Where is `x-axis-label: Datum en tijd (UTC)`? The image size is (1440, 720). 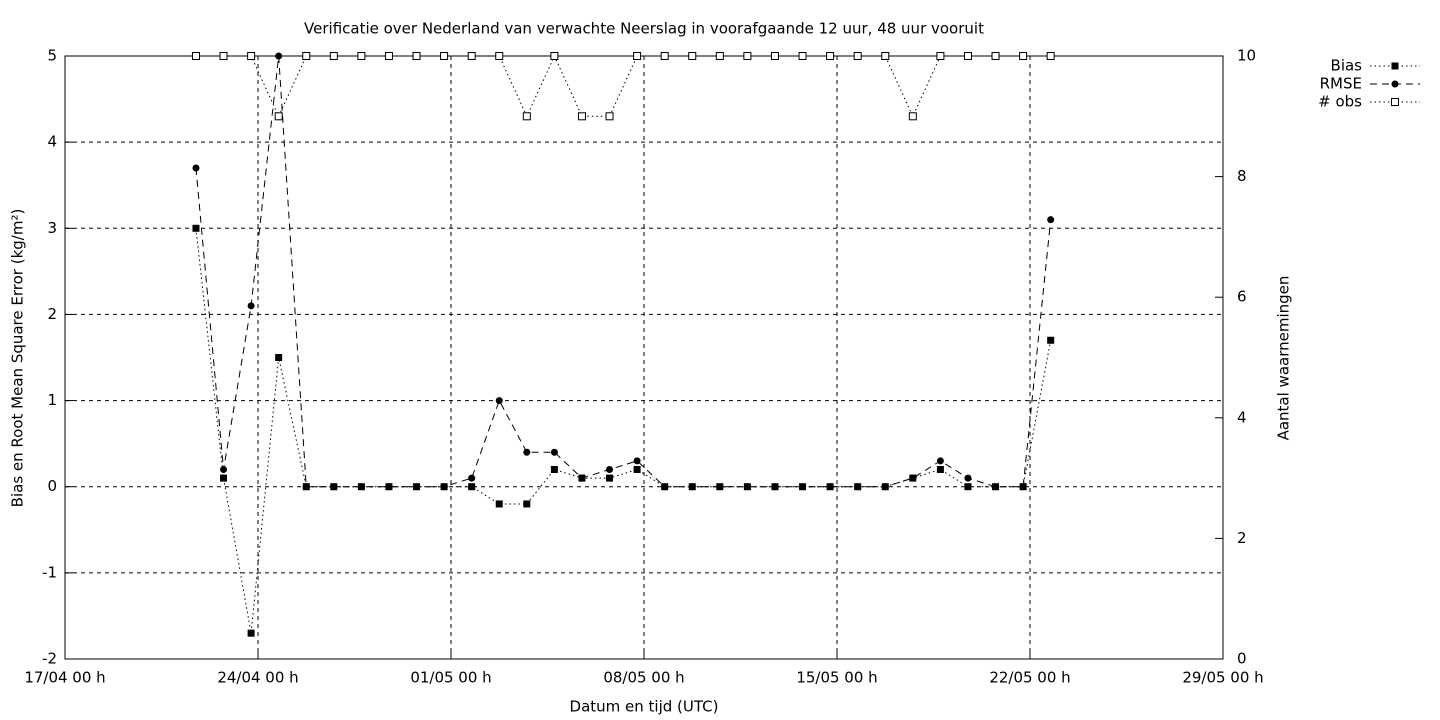 x-axis-label: Datum en tijd (UTC) is located at coordinates (644, 707).